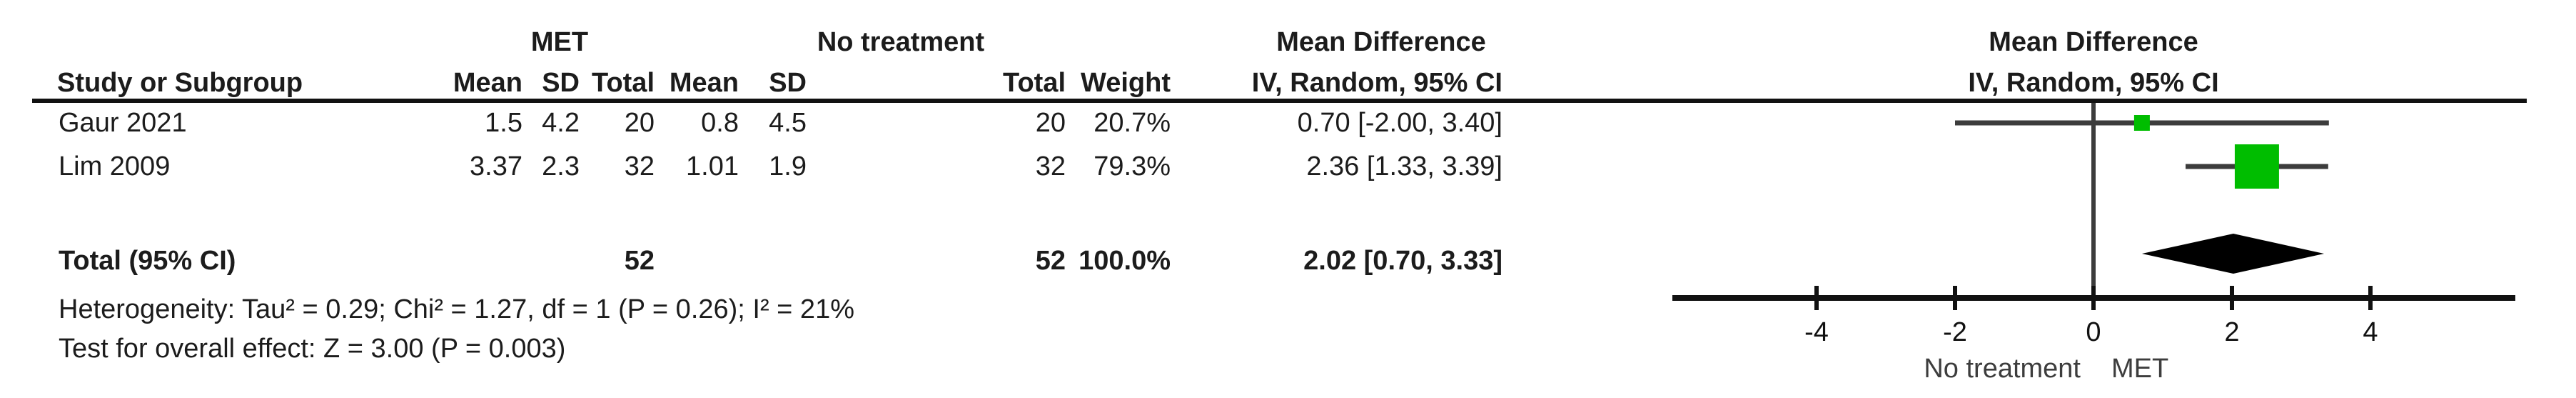 The image size is (2576, 398). Describe the element at coordinates (639, 166) in the screenshot. I see `cell-met-total: 32` at that location.